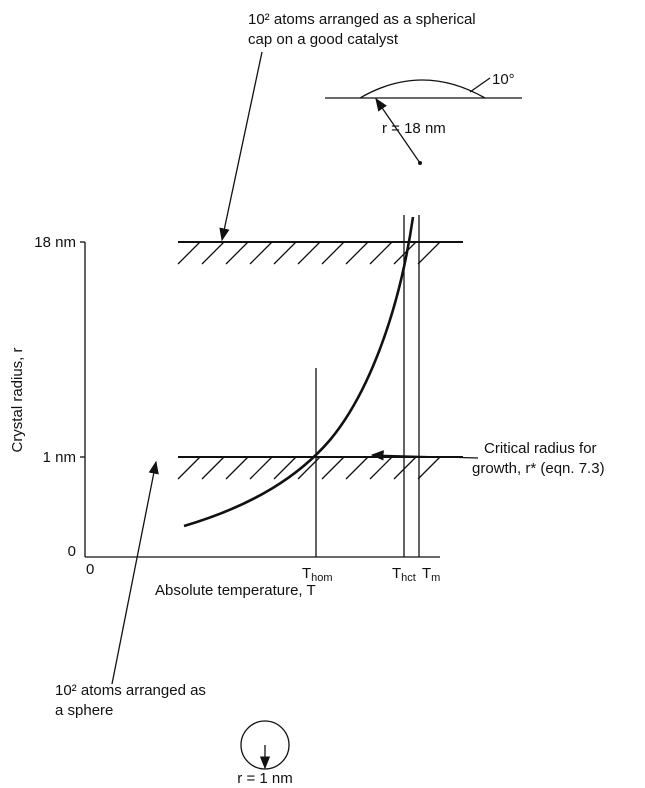 This screenshot has width=645, height=788. What do you see at coordinates (59, 457) in the screenshot?
I see `y-tick-label: 1 nm` at bounding box center [59, 457].